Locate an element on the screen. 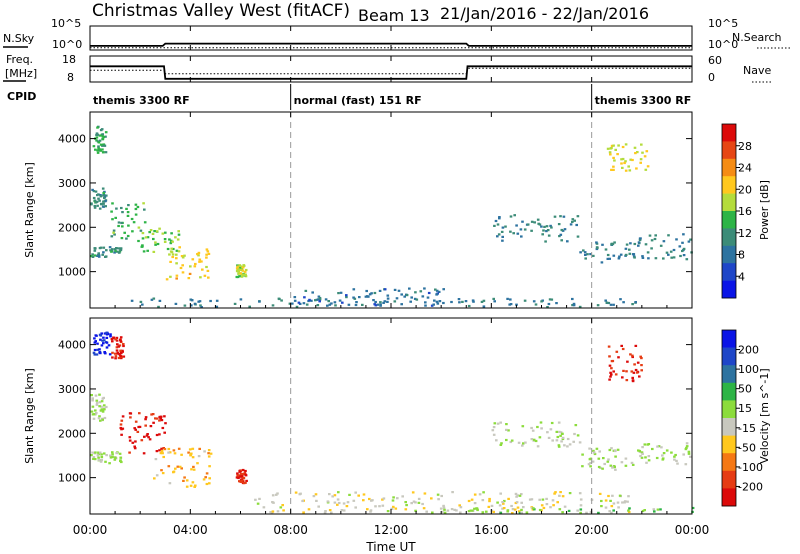 This screenshot has height=554, width=800. y-tick-label: 4000 is located at coordinates (72, 345).